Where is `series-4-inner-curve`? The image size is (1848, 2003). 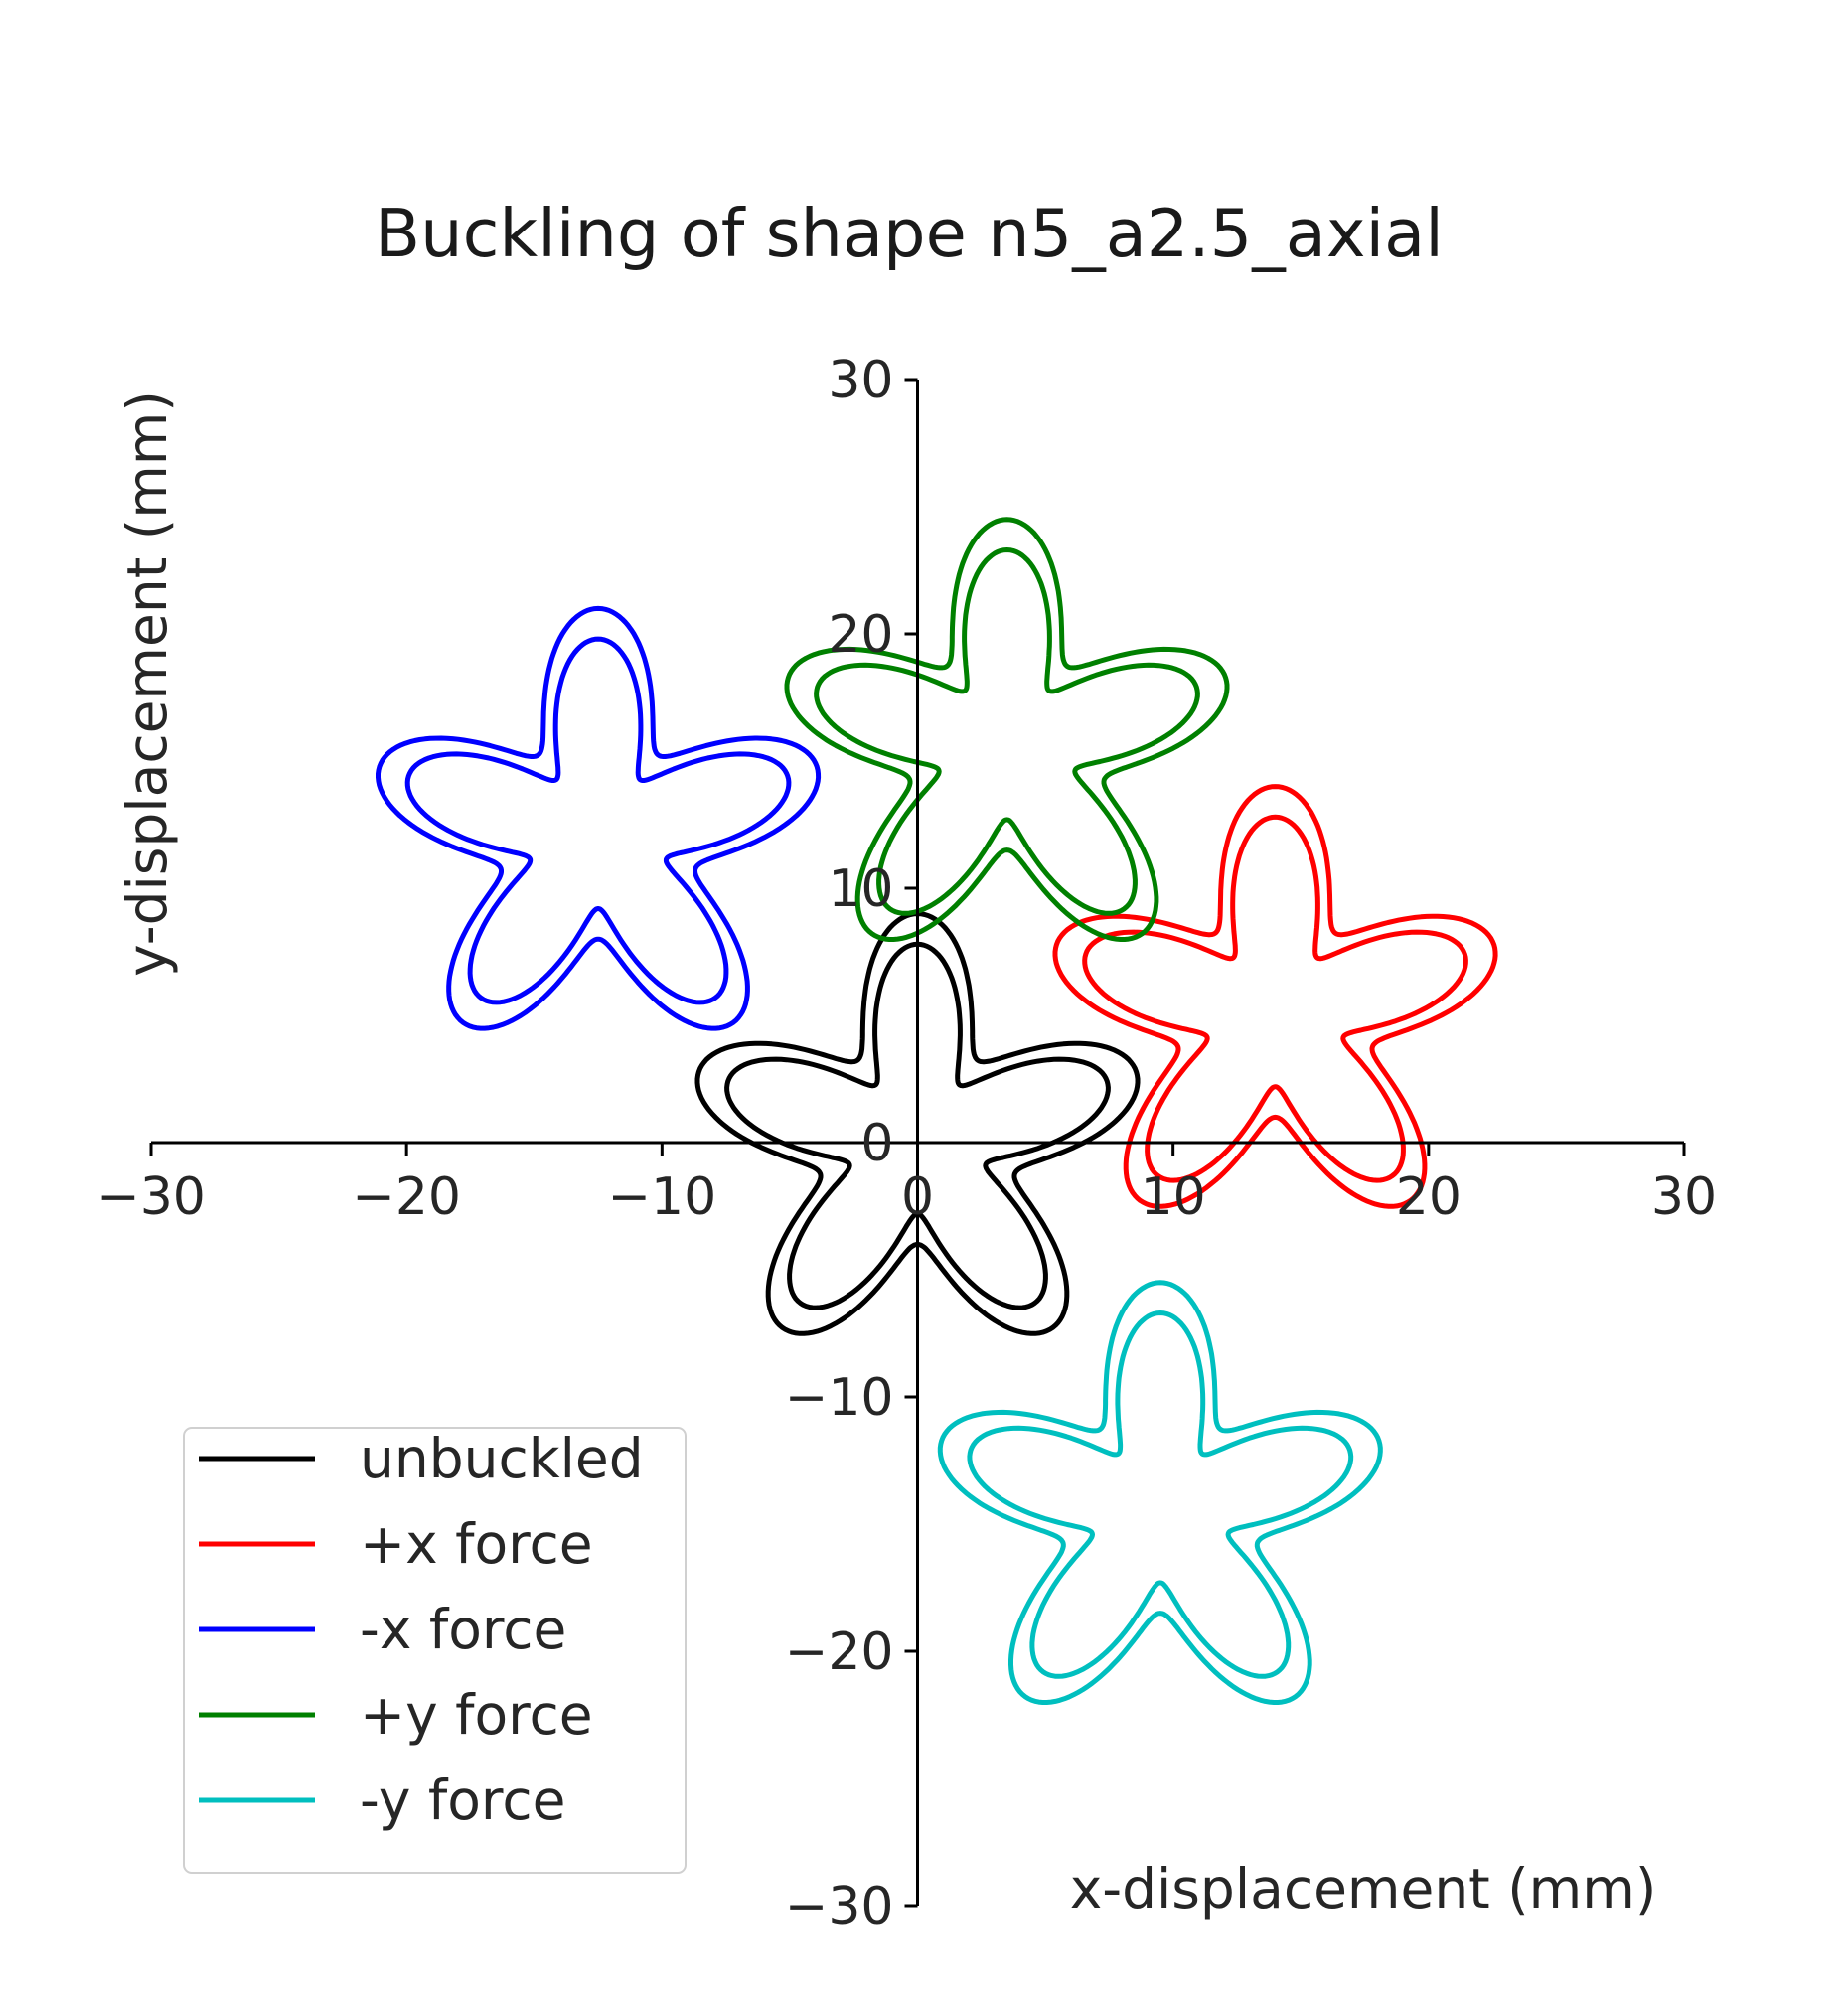
series-4-inner-curve is located at coordinates (1007, 731).